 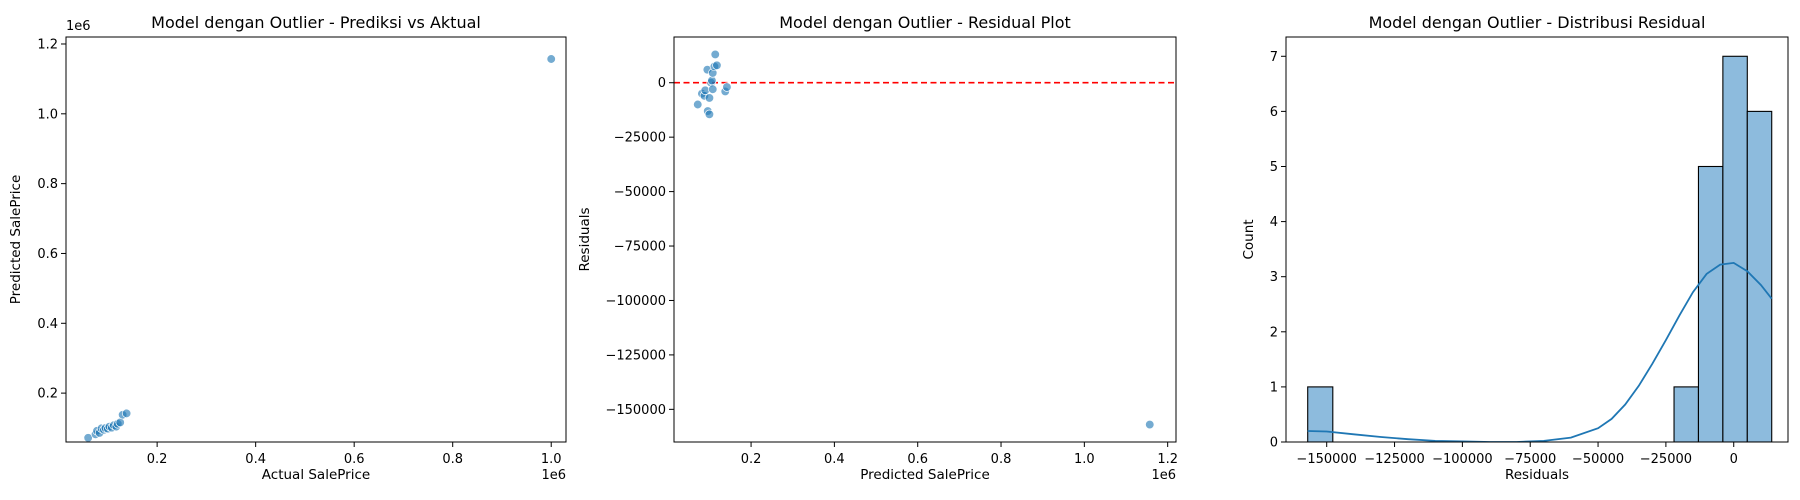 What do you see at coordinates (1537, 475) in the screenshot?
I see `x-axis-label: Residuals` at bounding box center [1537, 475].